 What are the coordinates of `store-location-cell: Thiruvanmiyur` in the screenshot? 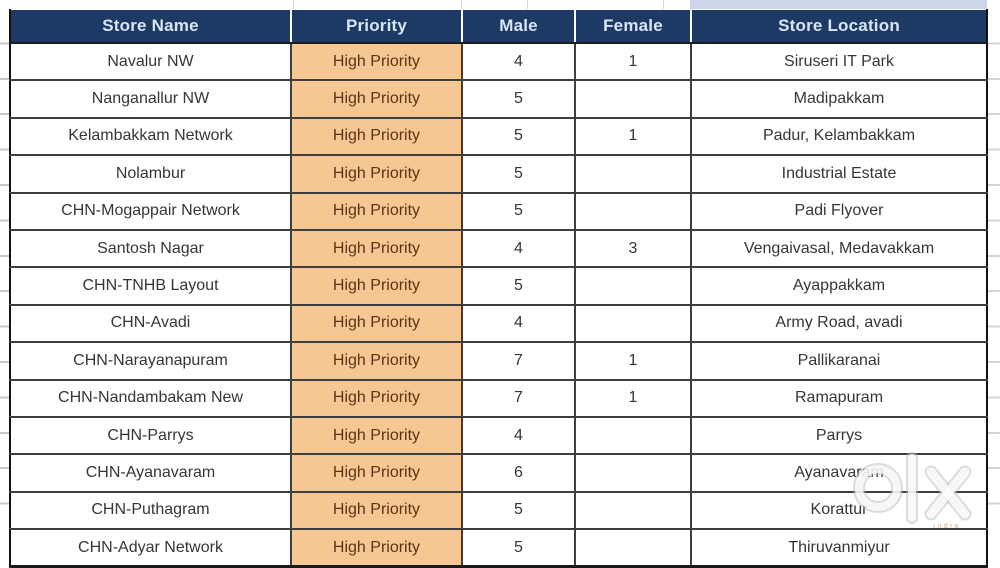 It's located at (839, 548).